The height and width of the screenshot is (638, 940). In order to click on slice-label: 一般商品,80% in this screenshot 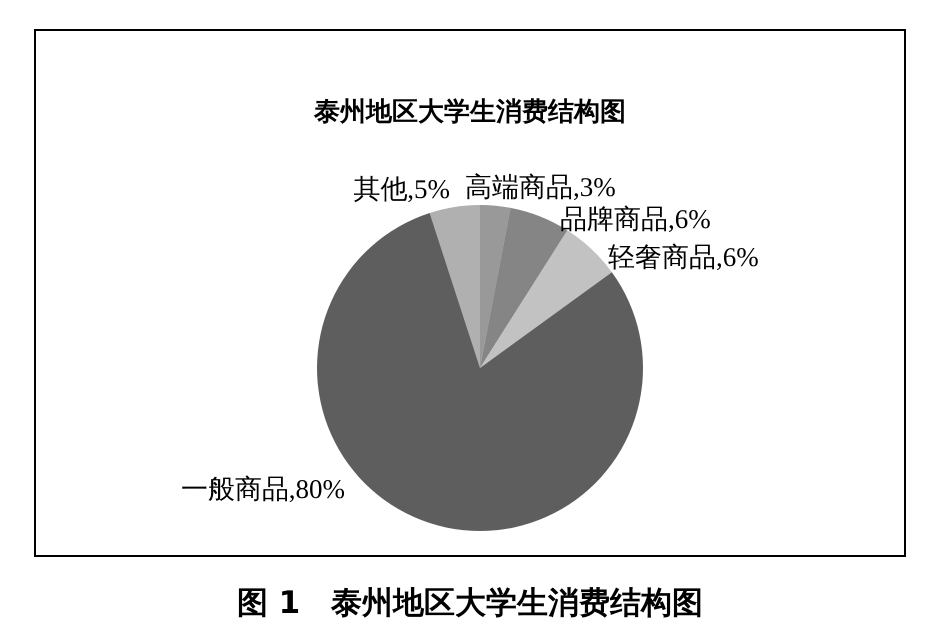, I will do `click(262, 489)`.